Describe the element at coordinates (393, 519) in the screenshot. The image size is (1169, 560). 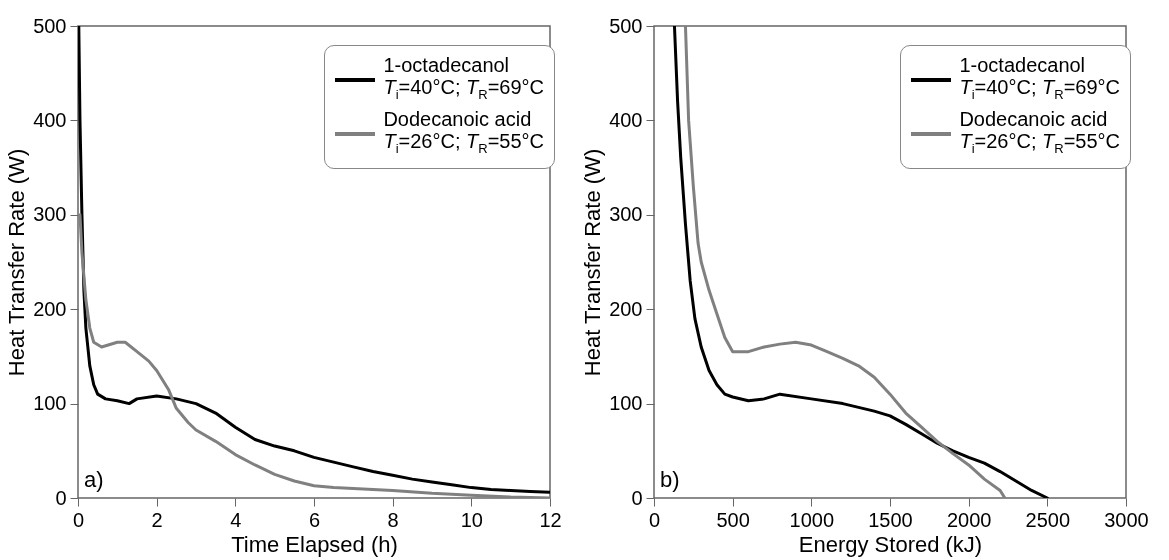
I see `x-tick-label: 8` at that location.